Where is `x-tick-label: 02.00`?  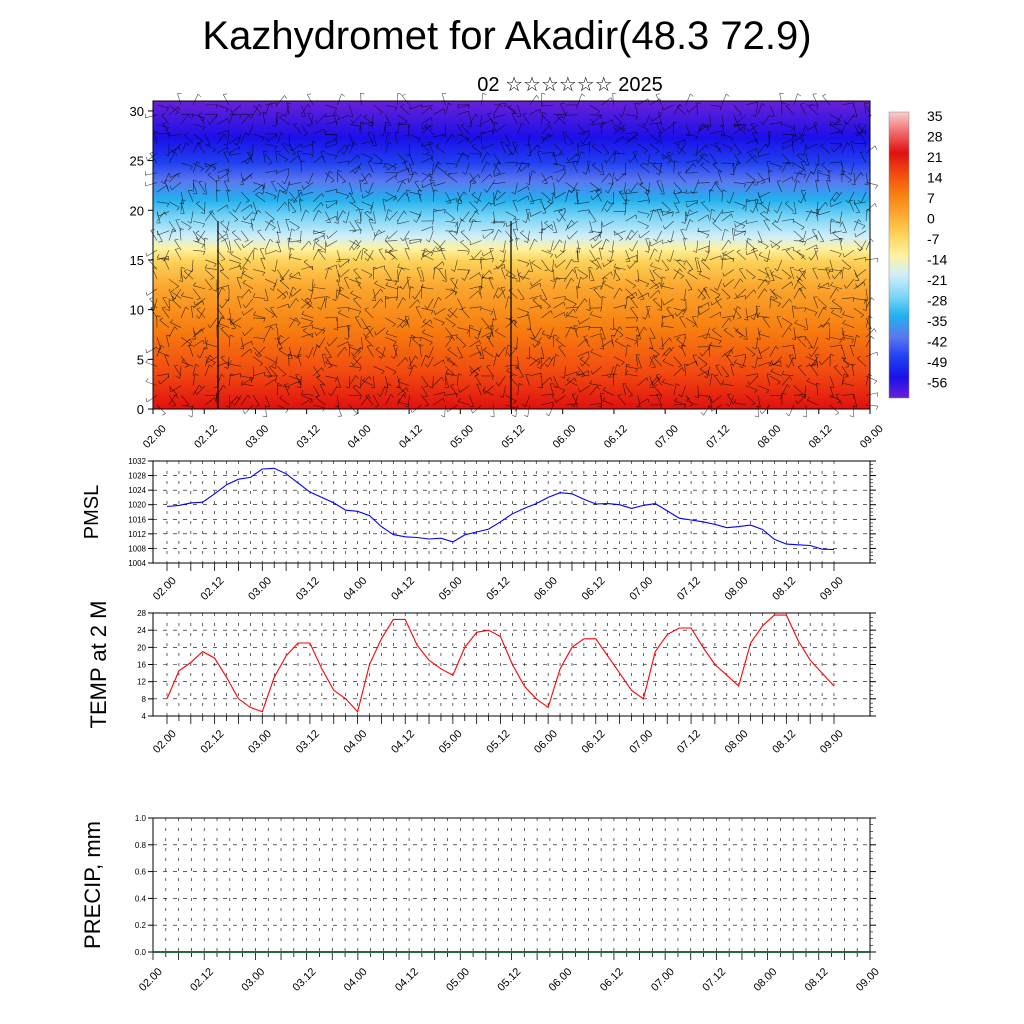 x-tick-label: 02.00 is located at coordinates (165, 589).